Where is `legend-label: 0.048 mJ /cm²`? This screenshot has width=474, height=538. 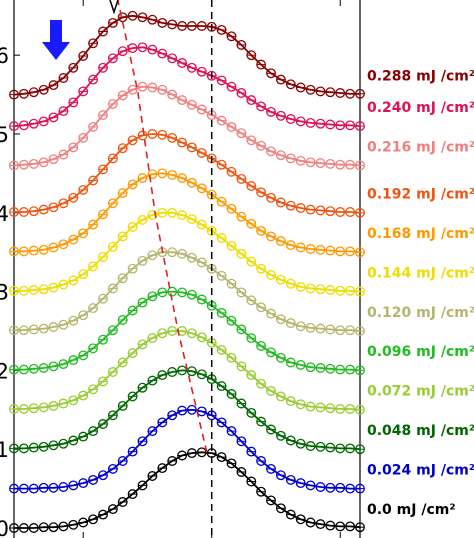 legend-label: 0.048 mJ /cm² is located at coordinates (420, 431).